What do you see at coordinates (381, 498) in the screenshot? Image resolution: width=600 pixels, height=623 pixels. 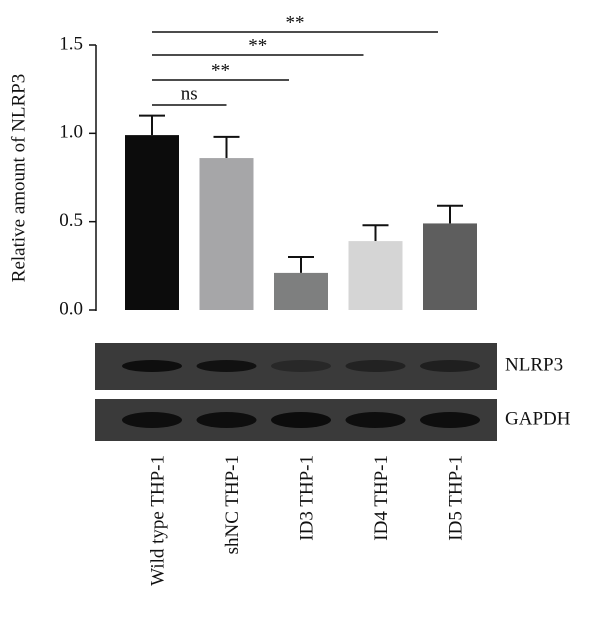 I see `x-tick-label: ID4 THP-1` at bounding box center [381, 498].